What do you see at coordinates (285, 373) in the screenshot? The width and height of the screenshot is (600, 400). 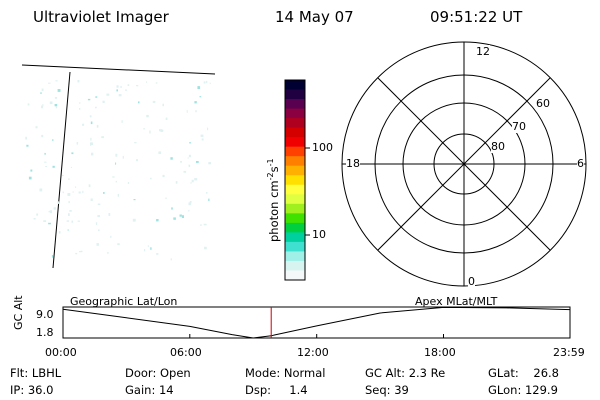 I see `status-mode: Mode: Normal` at bounding box center [285, 373].